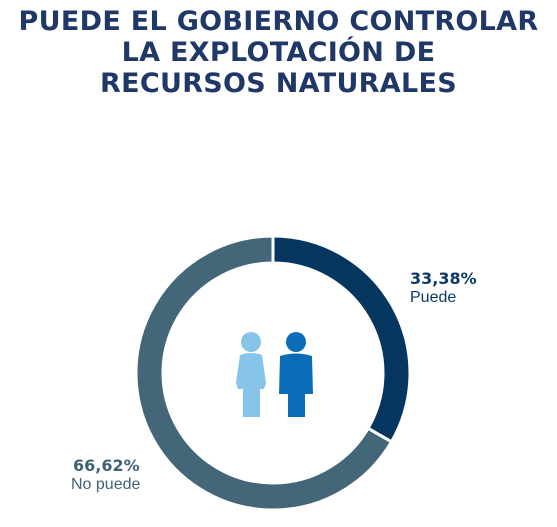 This screenshot has height=527, width=557. Describe the element at coordinates (443, 278) in the screenshot. I see `slice-value-puede: 33,38%` at that location.